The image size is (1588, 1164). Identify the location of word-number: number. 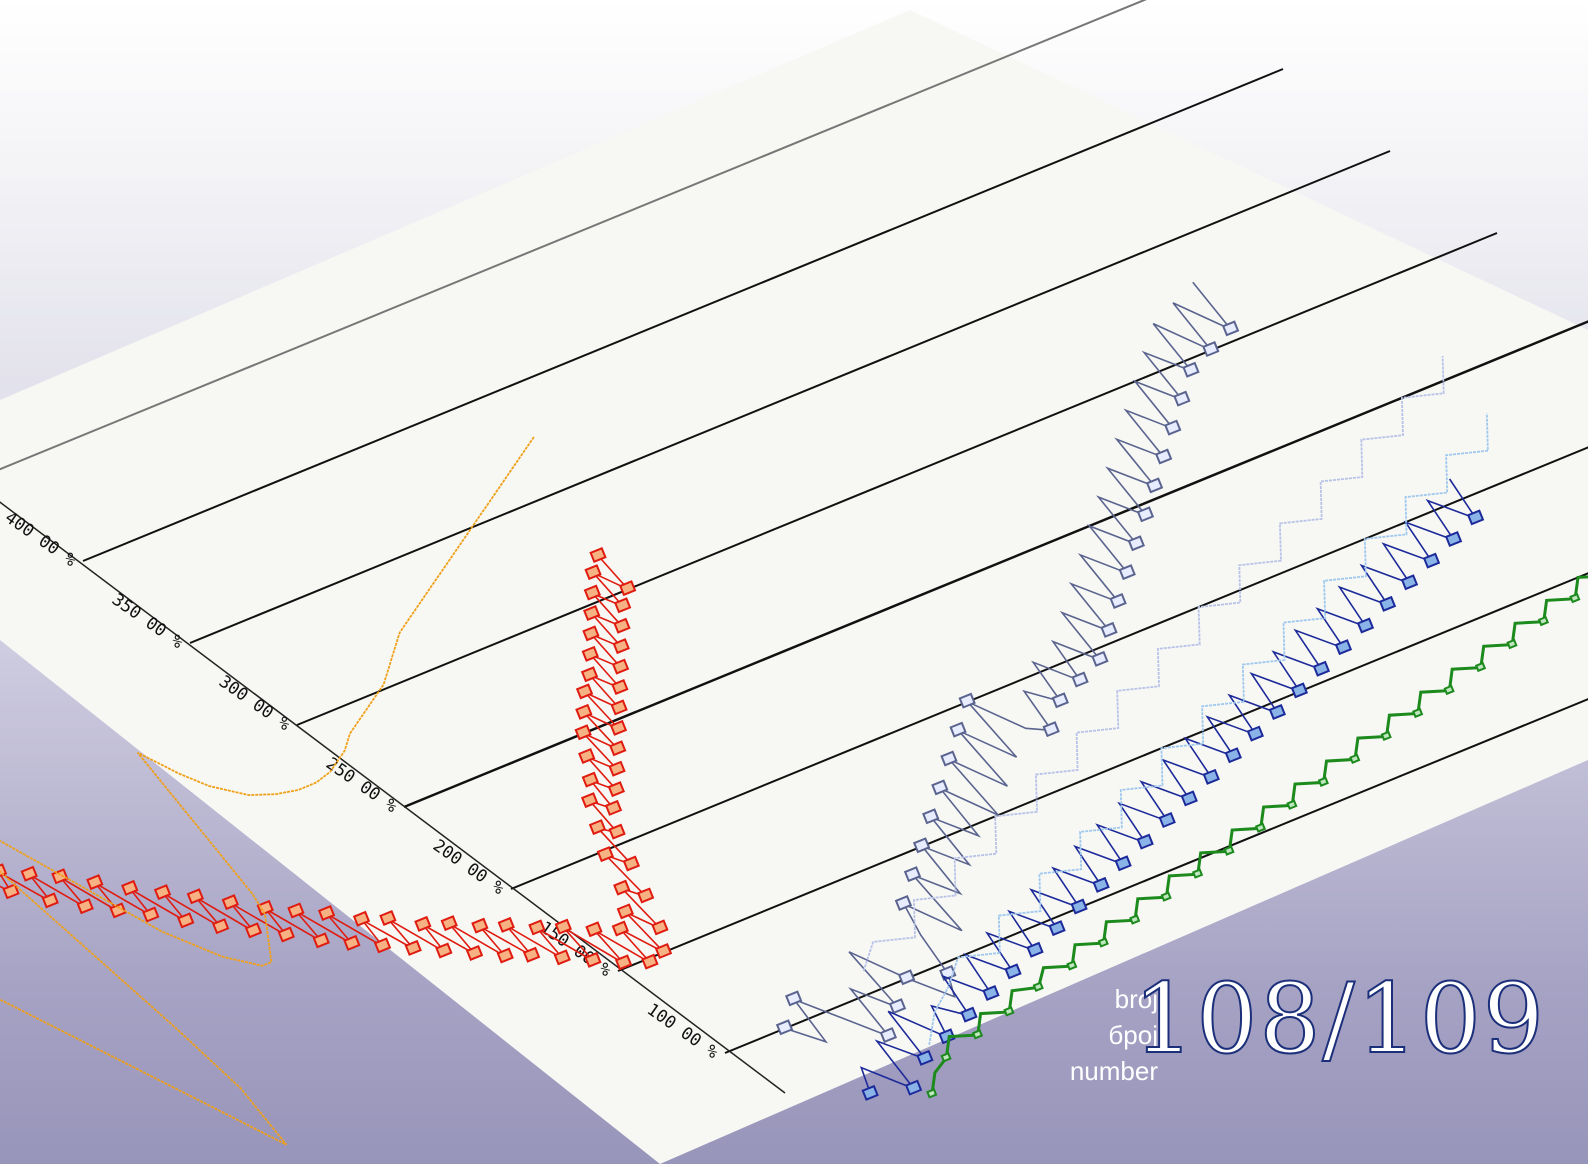
(1113, 1071).